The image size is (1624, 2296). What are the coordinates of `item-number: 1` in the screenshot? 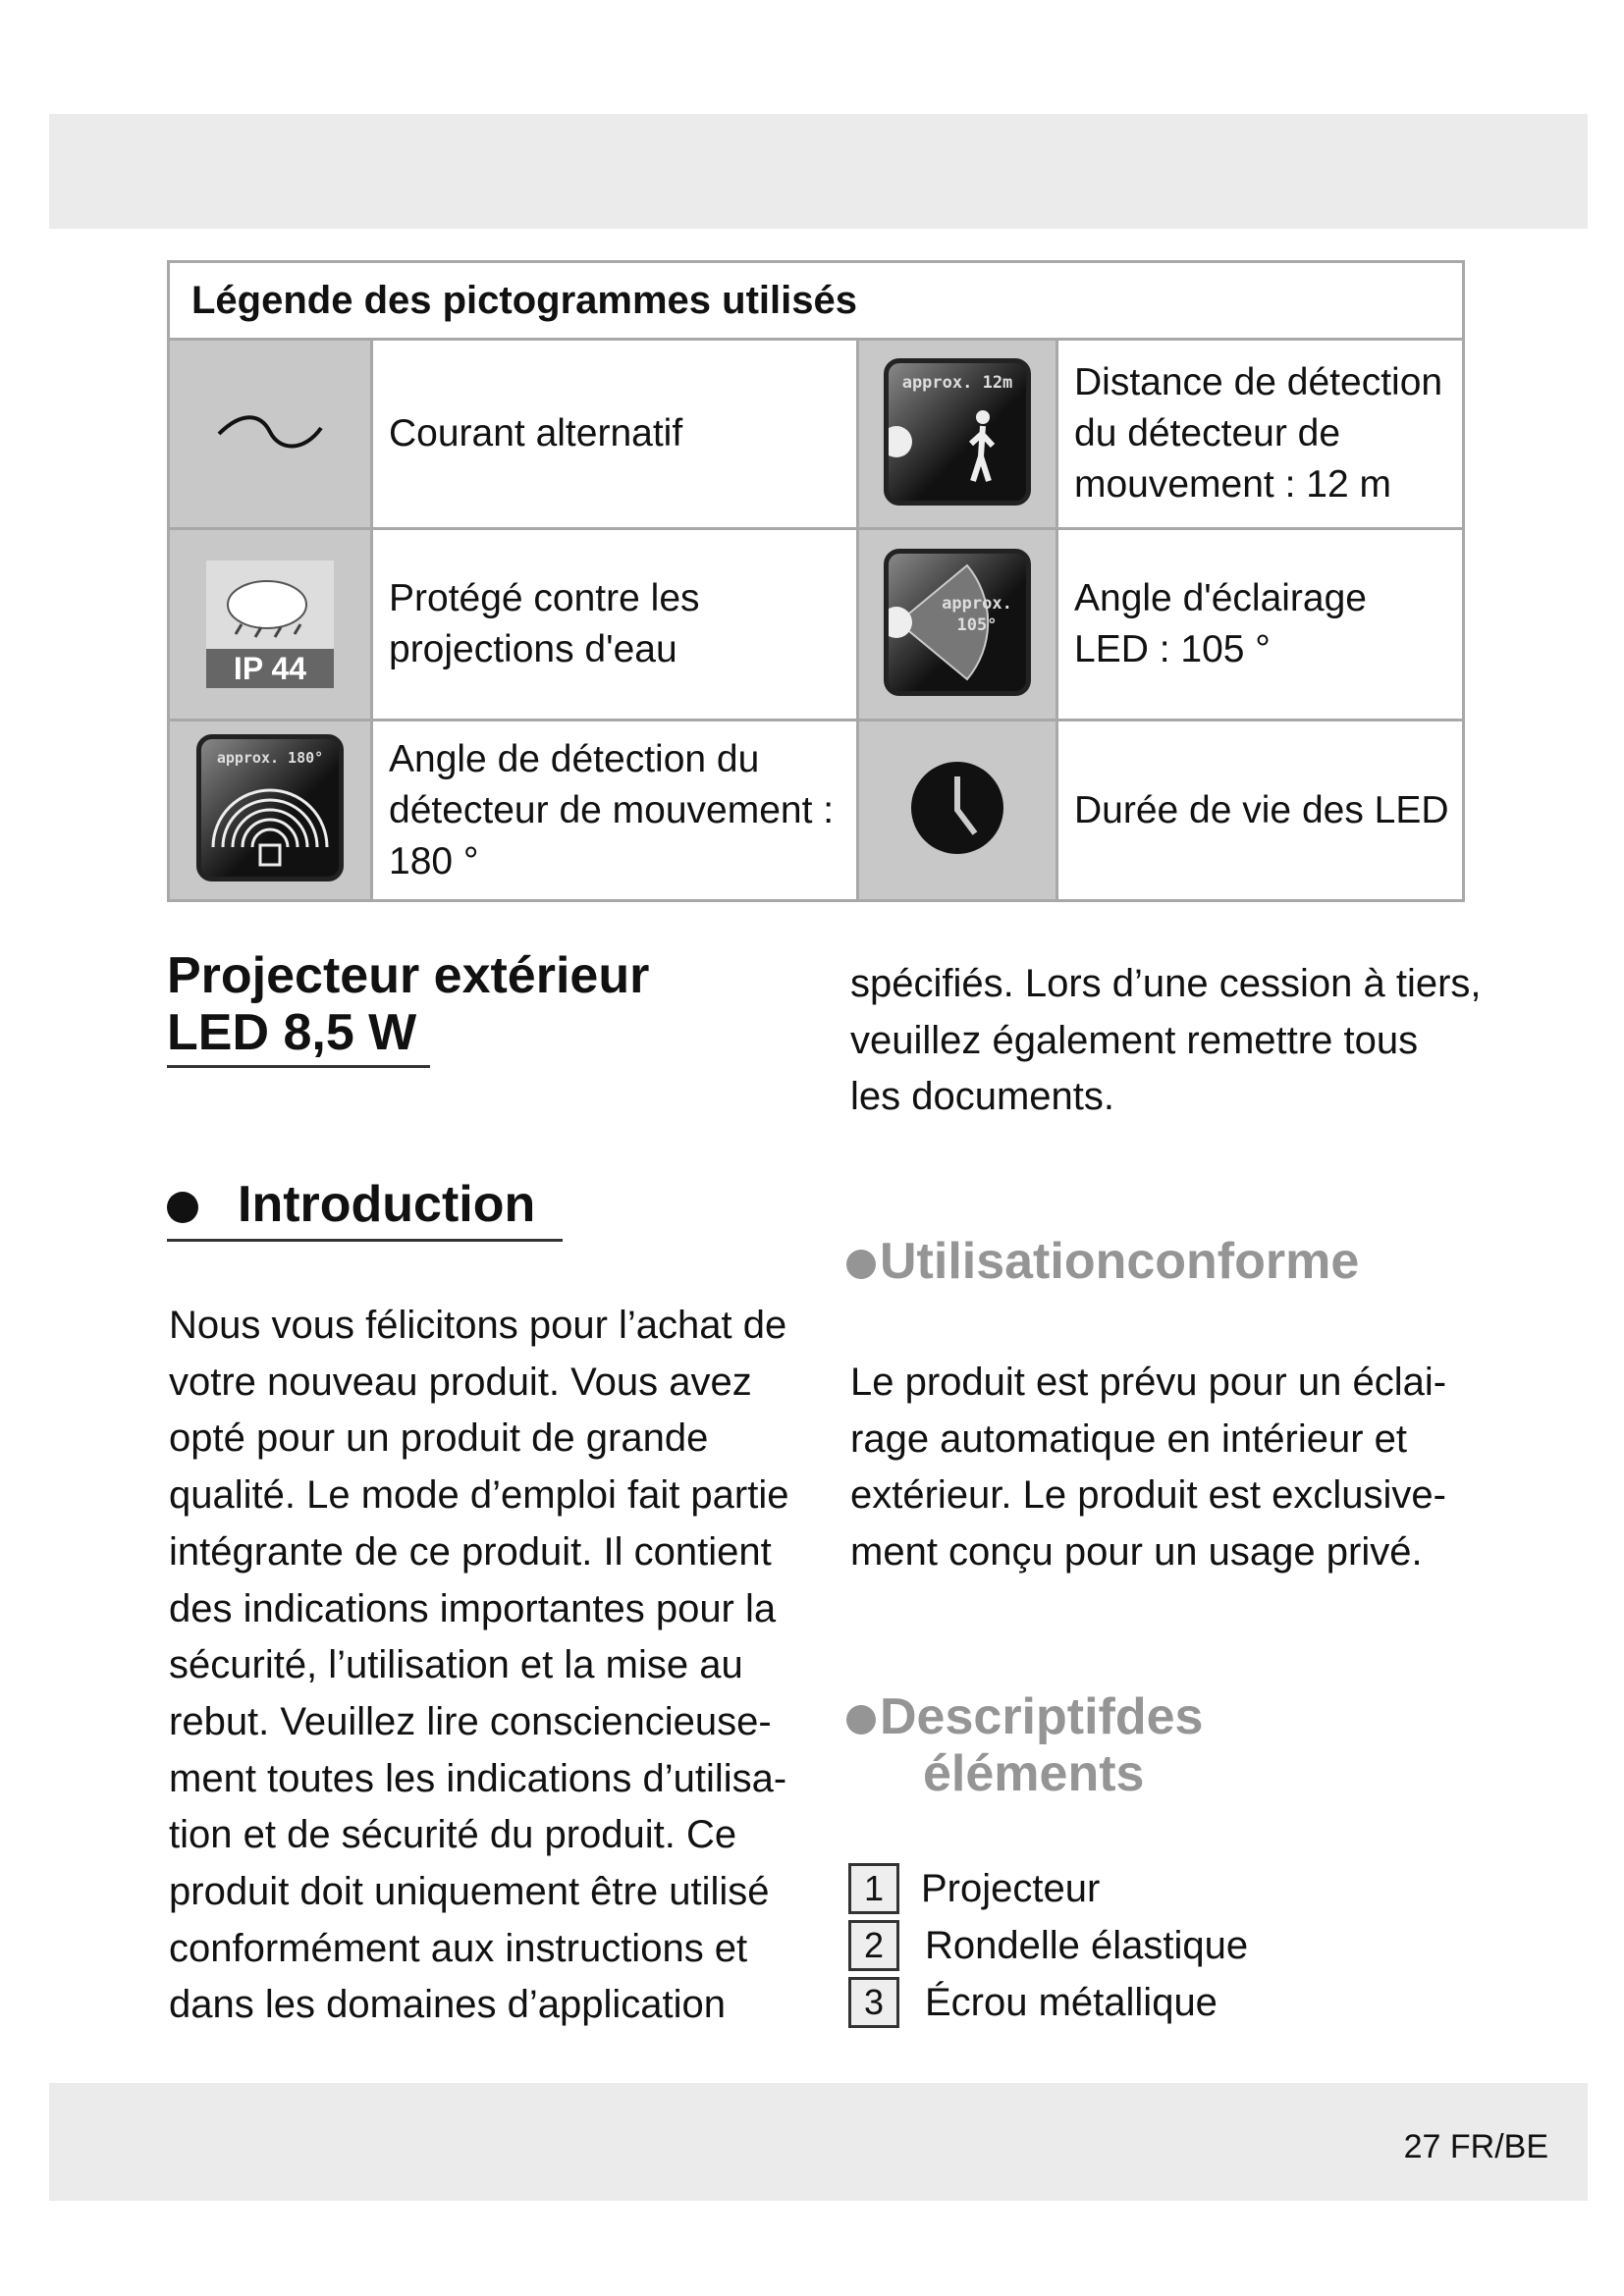 It's located at (873, 1888).